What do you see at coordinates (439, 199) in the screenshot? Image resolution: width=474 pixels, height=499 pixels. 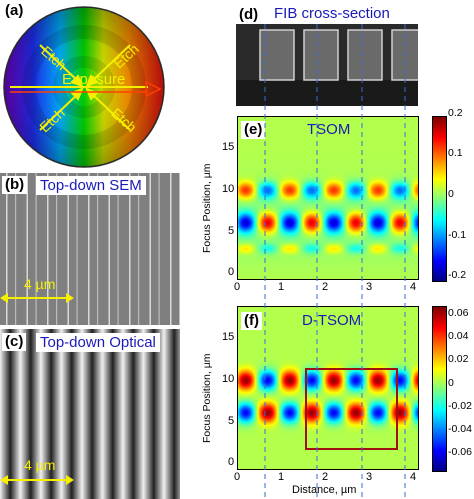 I see `tsom-colorbar` at bounding box center [439, 199].